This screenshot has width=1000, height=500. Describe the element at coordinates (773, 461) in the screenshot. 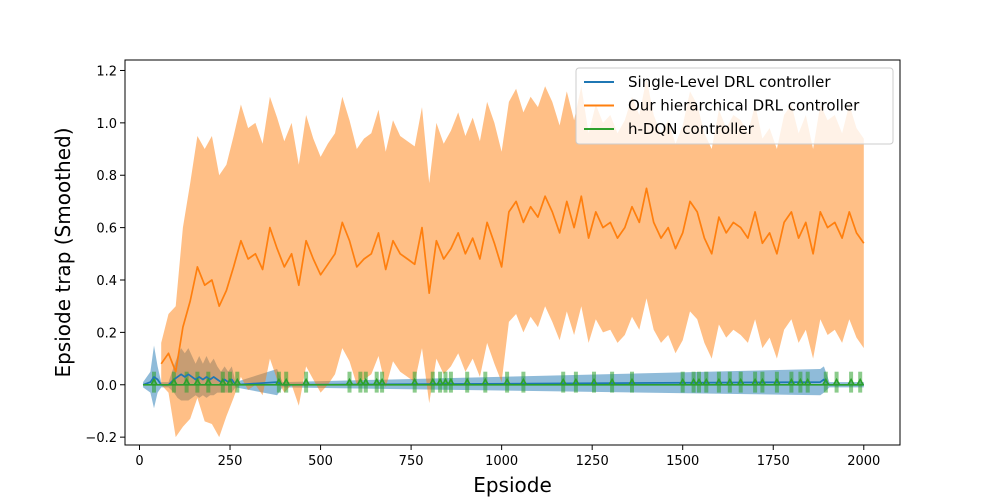

I see `x-tick-label: 1750` at that location.